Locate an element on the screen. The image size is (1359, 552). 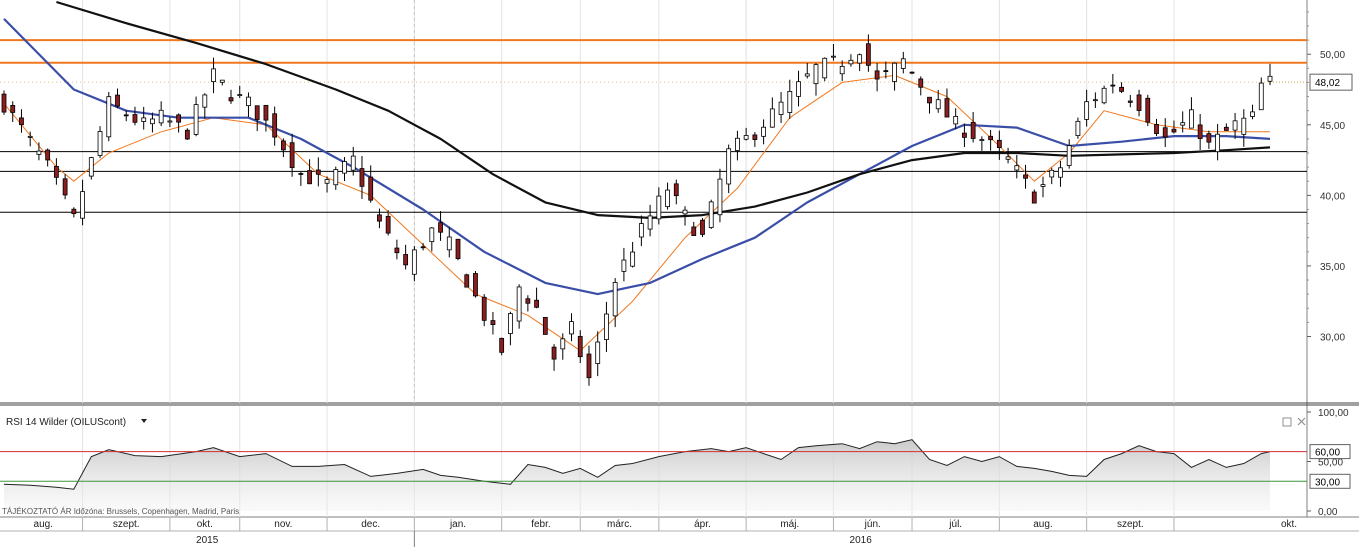
triangle-down-icon is located at coordinates (144, 421).